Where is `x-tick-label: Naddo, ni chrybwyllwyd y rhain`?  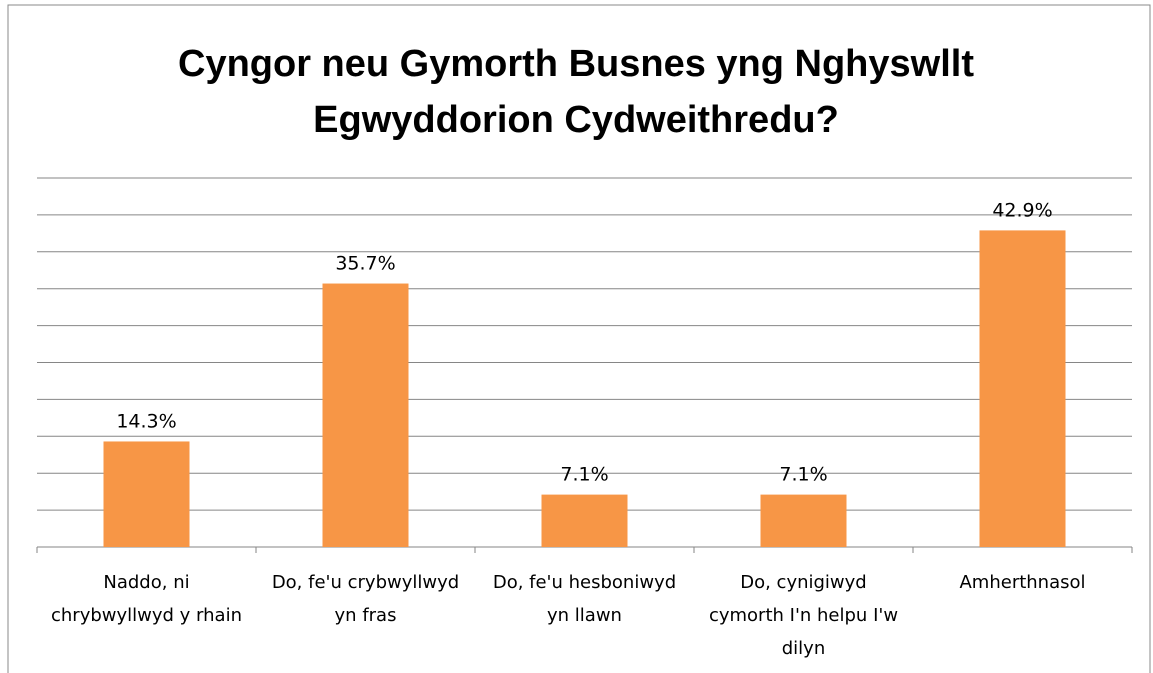
x-tick-label: Naddo, ni chrybwyllwyd y rhain is located at coordinates (146, 599).